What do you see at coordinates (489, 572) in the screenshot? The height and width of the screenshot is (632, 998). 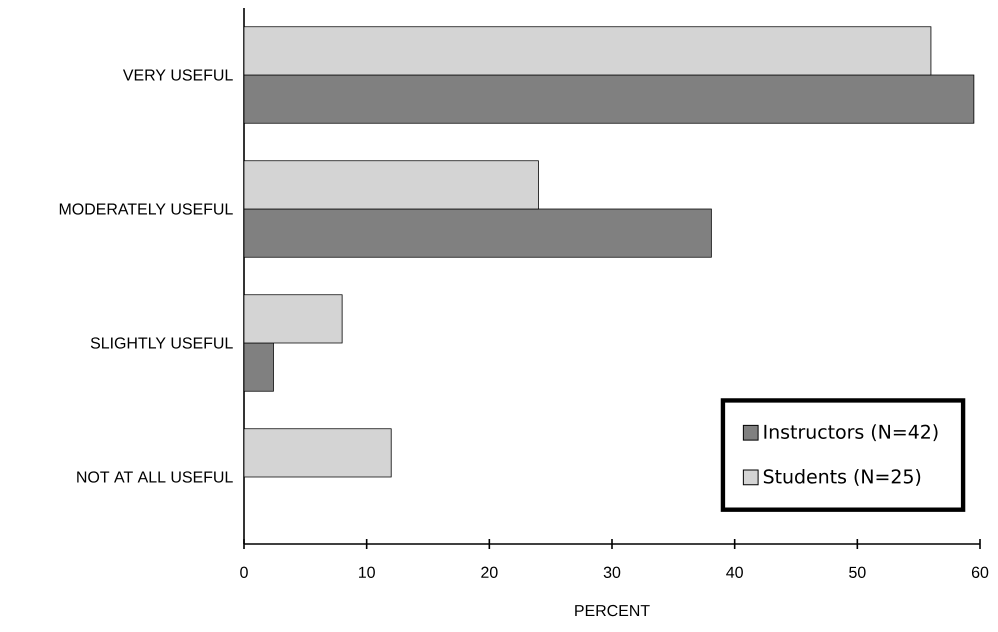 I see `x-tick-label: 20` at bounding box center [489, 572].